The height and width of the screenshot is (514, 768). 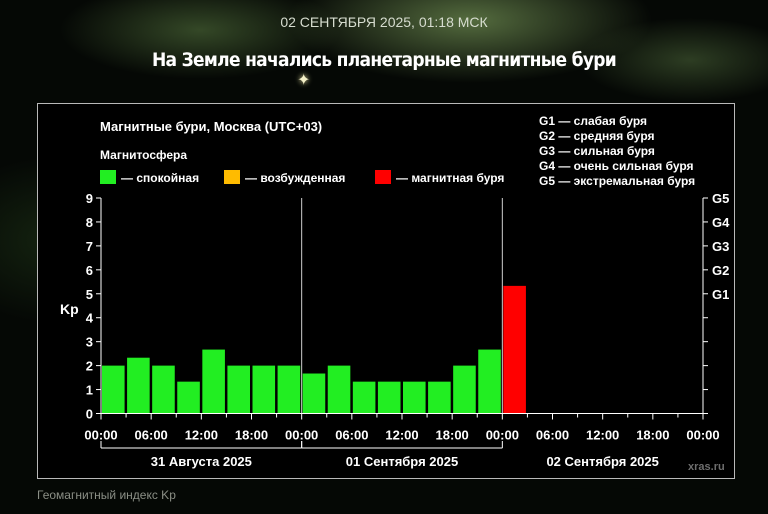 What do you see at coordinates (108, 177) in the screenshot?
I see `legend-swatch-quiet` at bounding box center [108, 177].